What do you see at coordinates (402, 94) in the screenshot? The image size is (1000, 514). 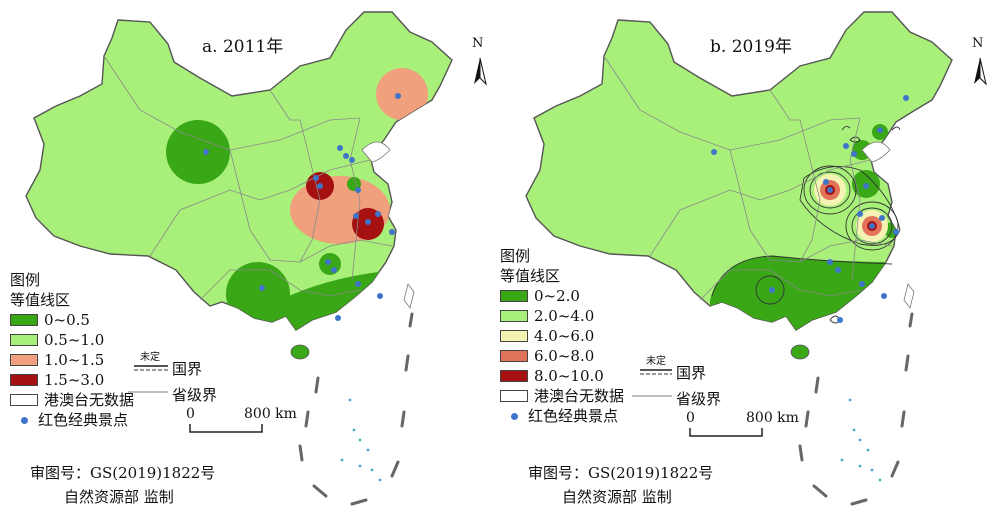 I see `zone-mid-northeast` at bounding box center [402, 94].